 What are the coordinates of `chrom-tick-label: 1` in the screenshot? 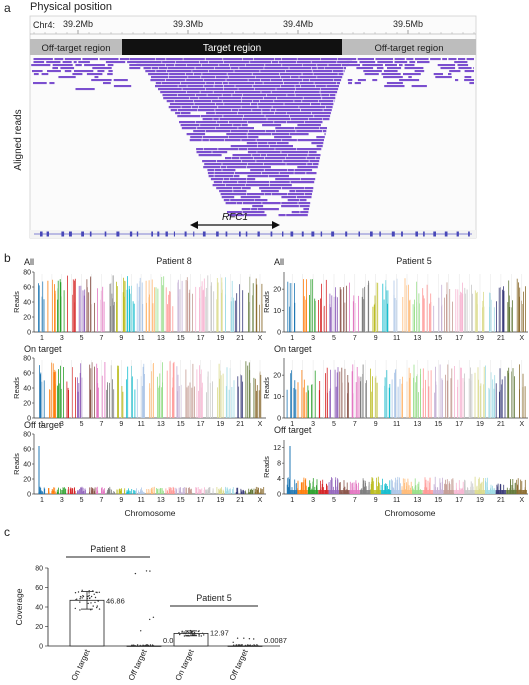 It's located at (292, 424).